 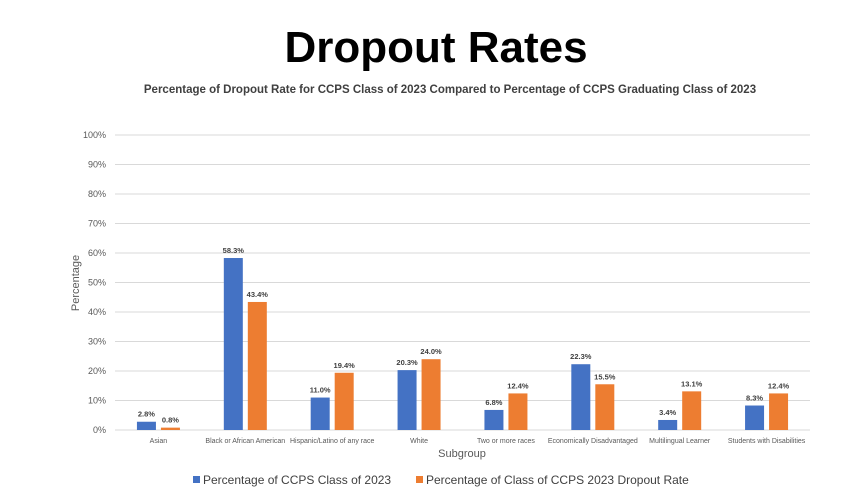 What do you see at coordinates (462, 454) in the screenshot?
I see `x-axis-label: Subgroup` at bounding box center [462, 454].